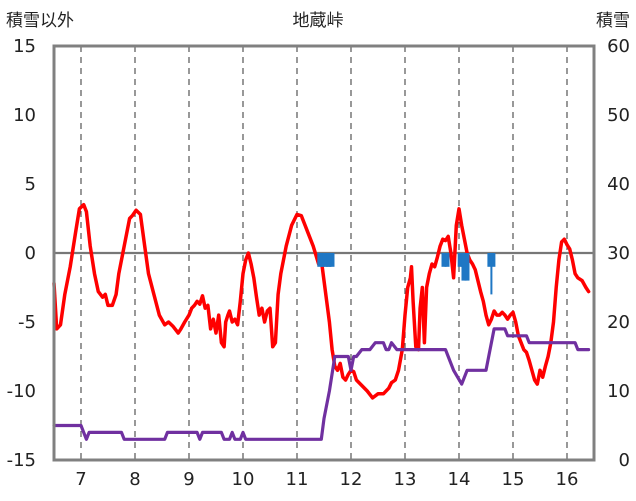 The width and height of the screenshot is (636, 501). What do you see at coordinates (297, 479) in the screenshot?
I see `x-tick-label: 11` at bounding box center [297, 479].